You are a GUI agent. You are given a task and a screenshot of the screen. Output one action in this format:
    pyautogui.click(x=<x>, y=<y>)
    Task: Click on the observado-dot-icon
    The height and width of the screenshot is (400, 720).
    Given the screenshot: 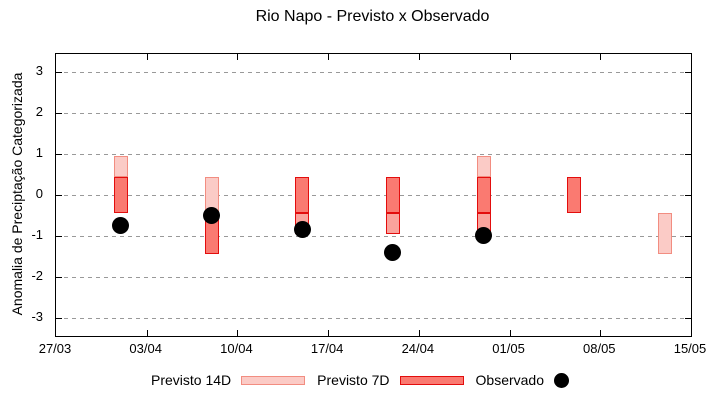 What is the action you would take?
    pyautogui.click(x=561, y=380)
    